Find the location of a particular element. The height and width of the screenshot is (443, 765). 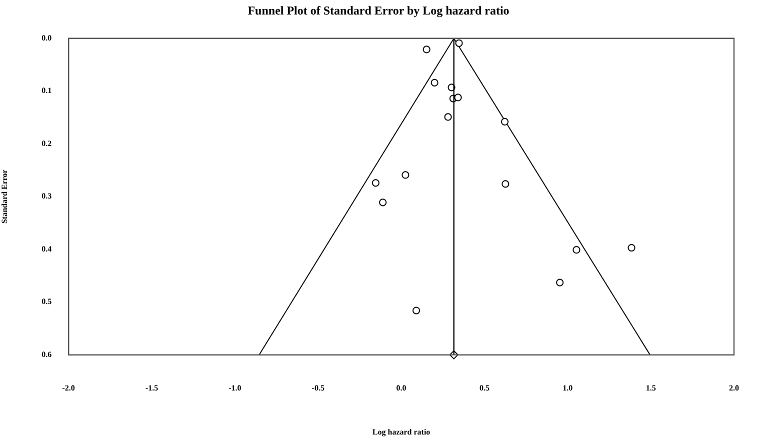

x-tick-label: 0.0 is located at coordinates (401, 388).